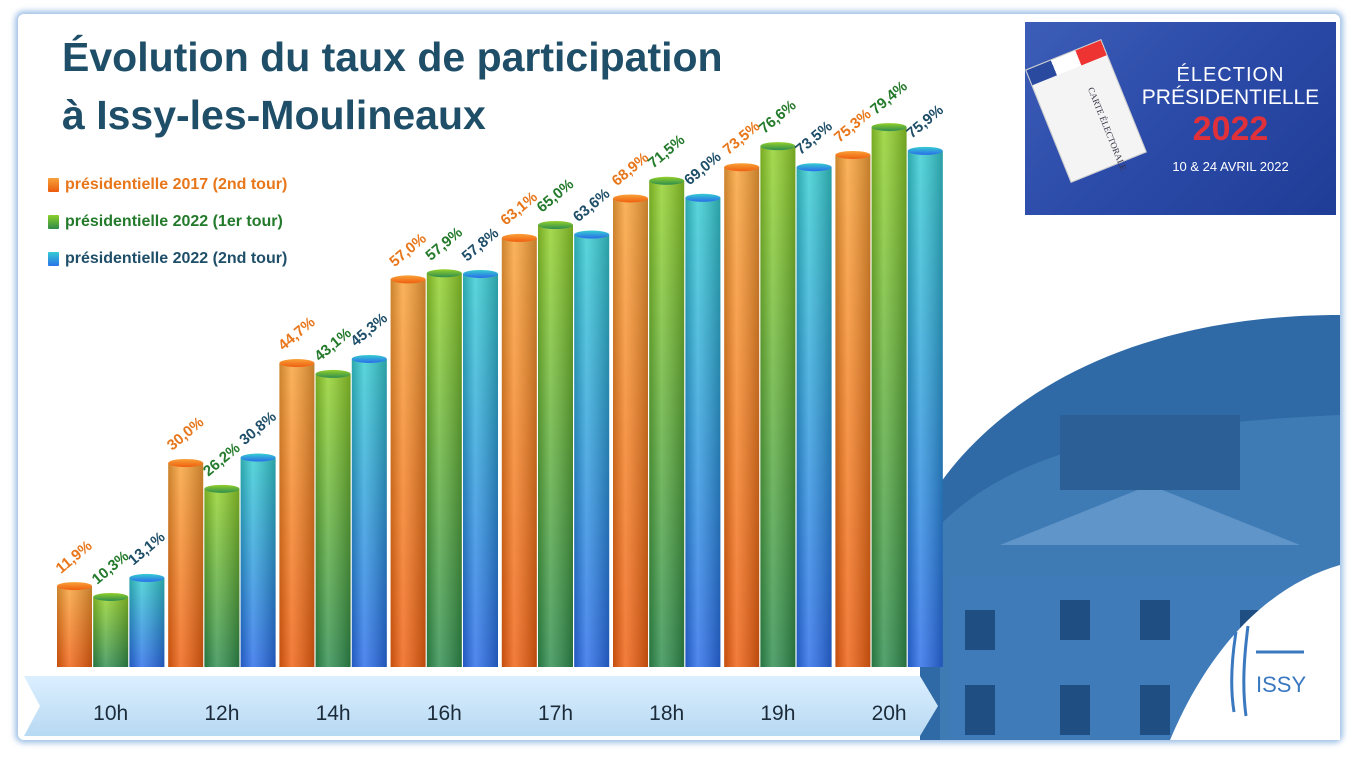  What do you see at coordinates (666, 713) in the screenshot?
I see `category-label-18h: 18h` at bounding box center [666, 713].